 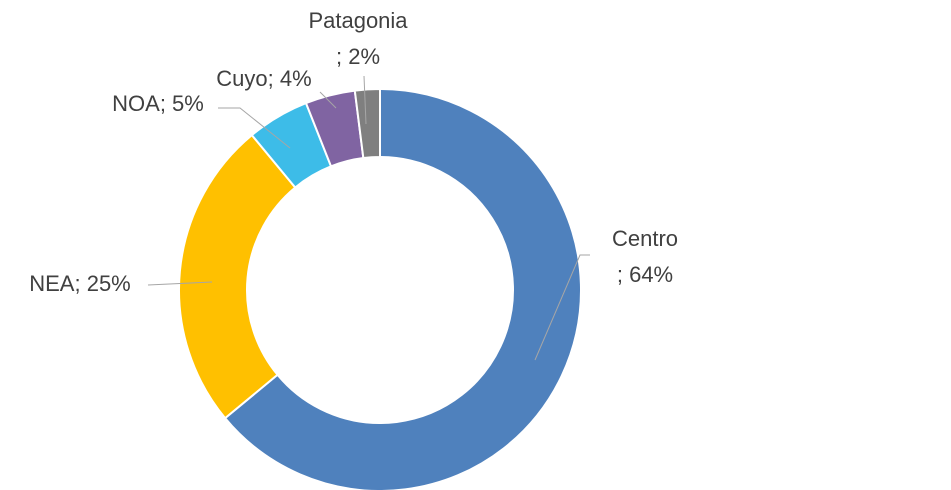 I want to click on data-label: NEA; 25%, so click(x=80, y=283).